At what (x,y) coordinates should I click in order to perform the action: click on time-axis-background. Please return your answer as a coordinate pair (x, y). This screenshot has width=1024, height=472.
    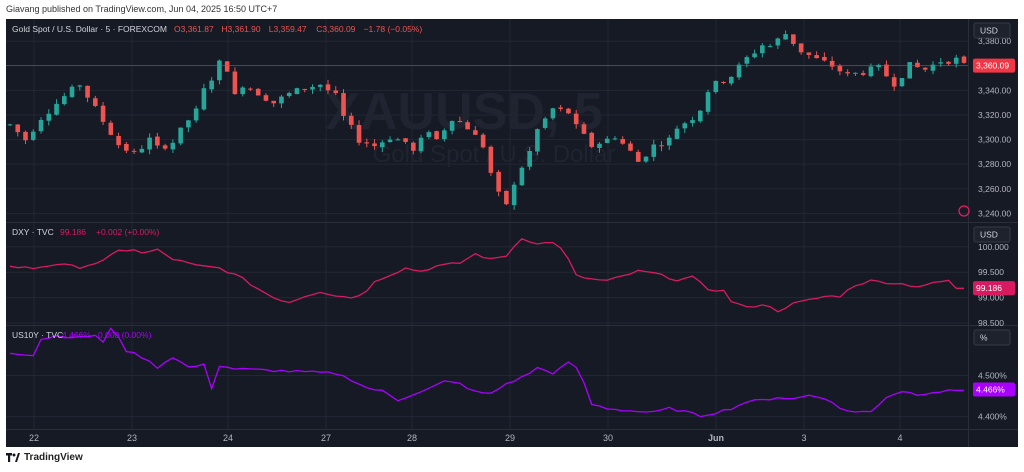
    Looking at the image, I should click on (512, 438).